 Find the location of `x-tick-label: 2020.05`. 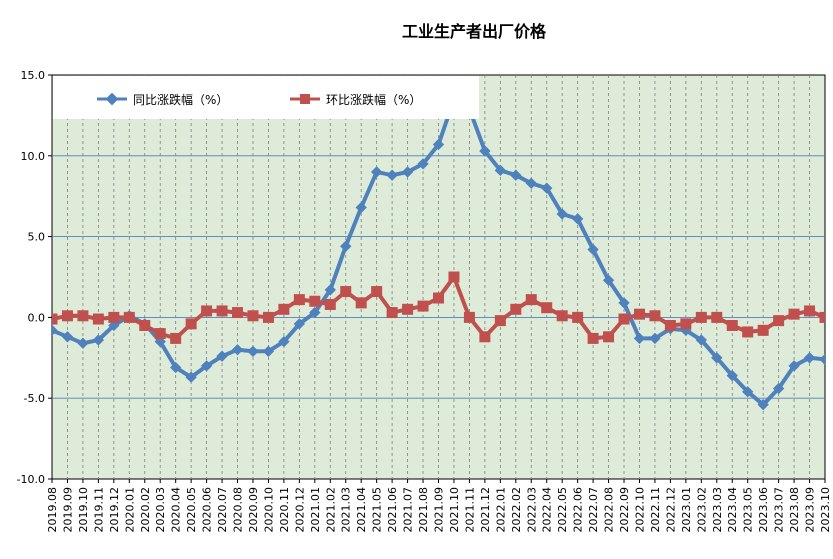

x-tick-label: 2020.05 is located at coordinates (191, 510).